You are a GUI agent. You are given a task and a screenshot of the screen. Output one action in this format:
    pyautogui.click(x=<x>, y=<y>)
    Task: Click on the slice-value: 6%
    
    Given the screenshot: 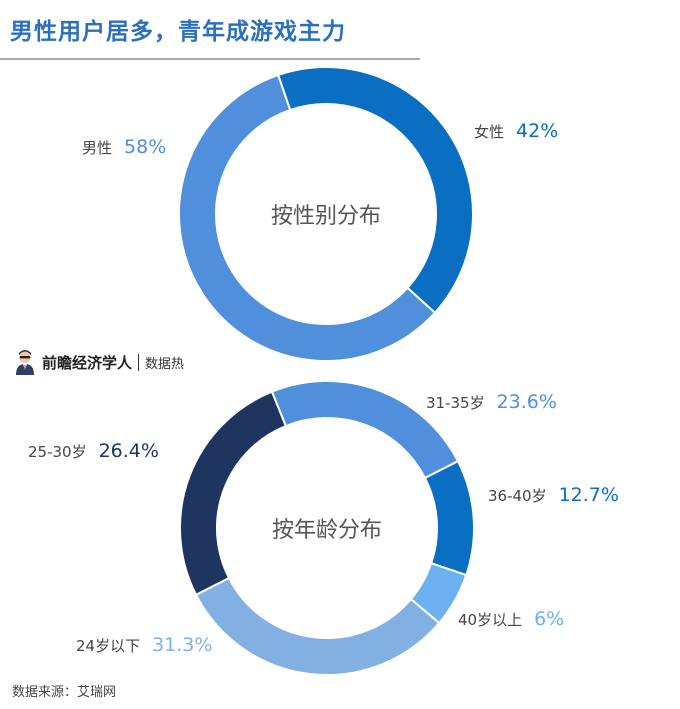 What is the action you would take?
    pyautogui.click(x=549, y=619)
    